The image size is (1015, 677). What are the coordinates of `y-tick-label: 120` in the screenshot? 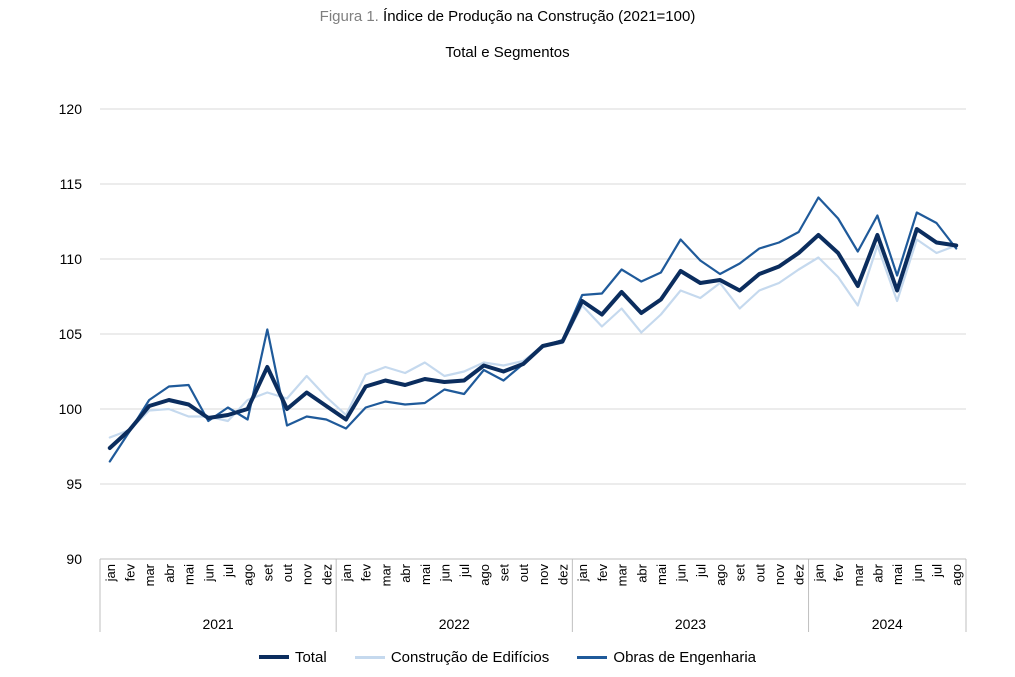 It's located at (71, 109).